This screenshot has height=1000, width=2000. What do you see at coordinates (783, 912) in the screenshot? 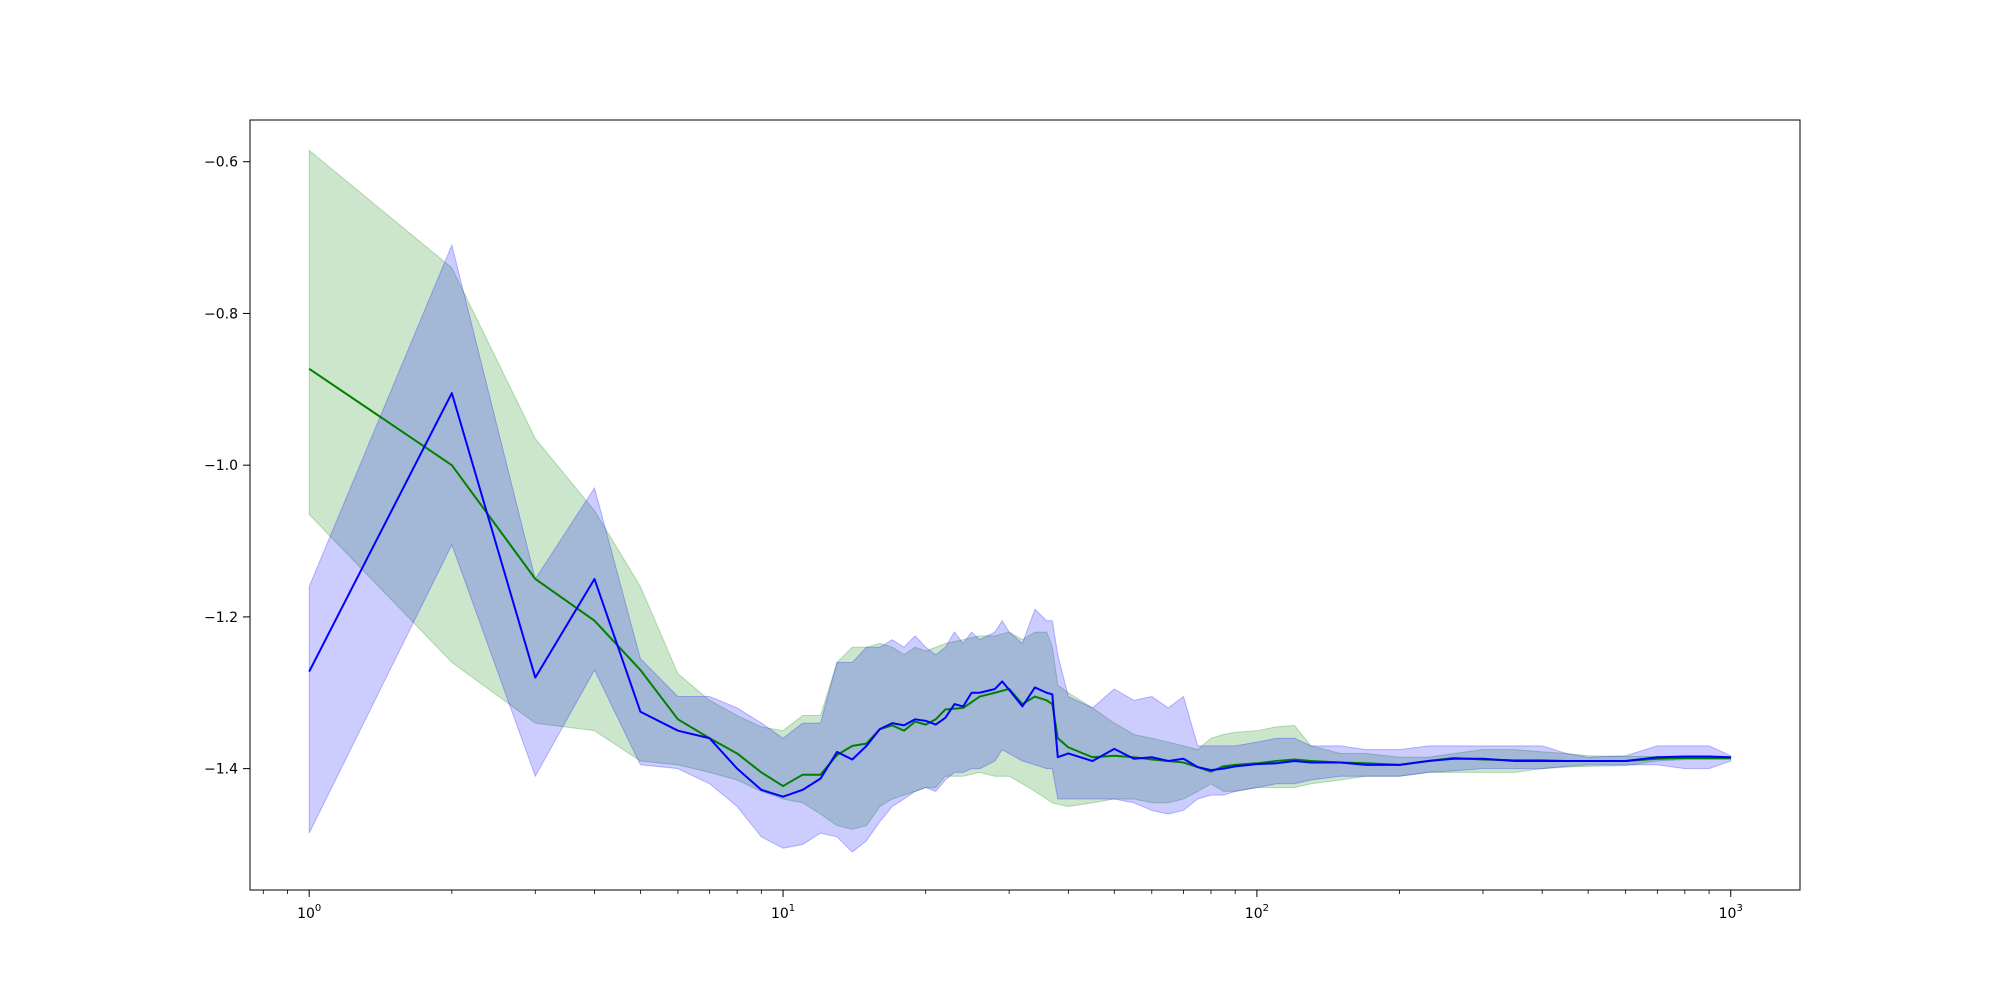
I see `x-tick-label: 10¹` at bounding box center [783, 912].